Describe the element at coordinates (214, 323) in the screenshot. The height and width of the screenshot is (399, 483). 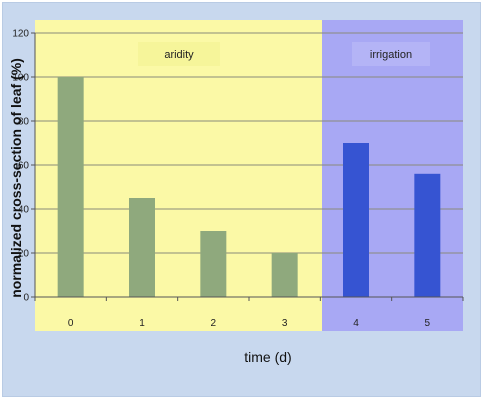
I see `x-tick-label: 2` at that location.